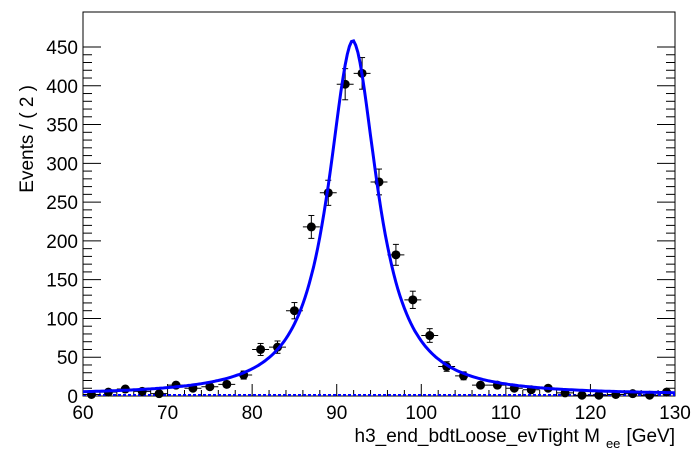 This screenshot has width=696, height=472. I want to click on x-tick-label: 80, so click(252, 413).